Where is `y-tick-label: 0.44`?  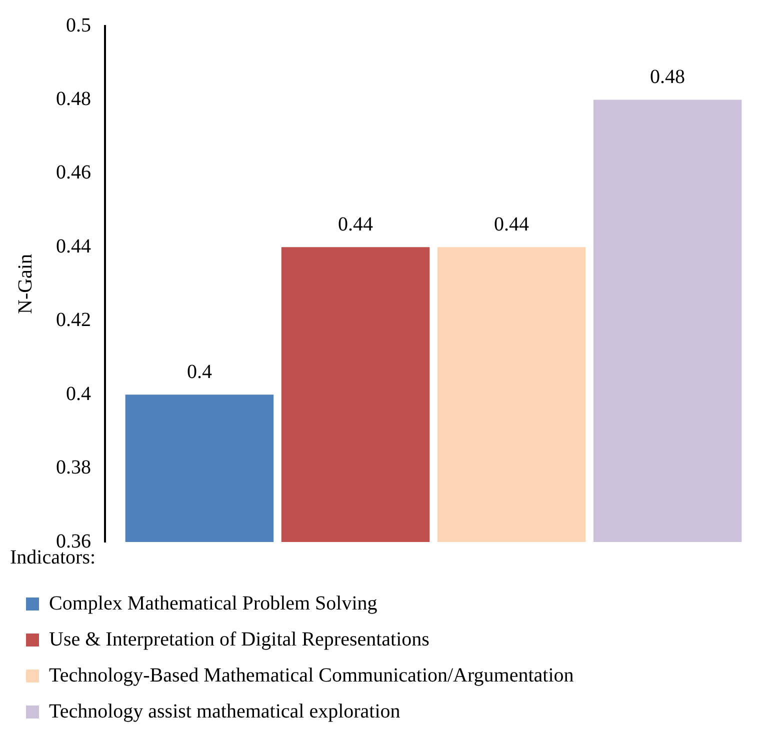
y-tick-label: 0.44 is located at coordinates (73, 246).